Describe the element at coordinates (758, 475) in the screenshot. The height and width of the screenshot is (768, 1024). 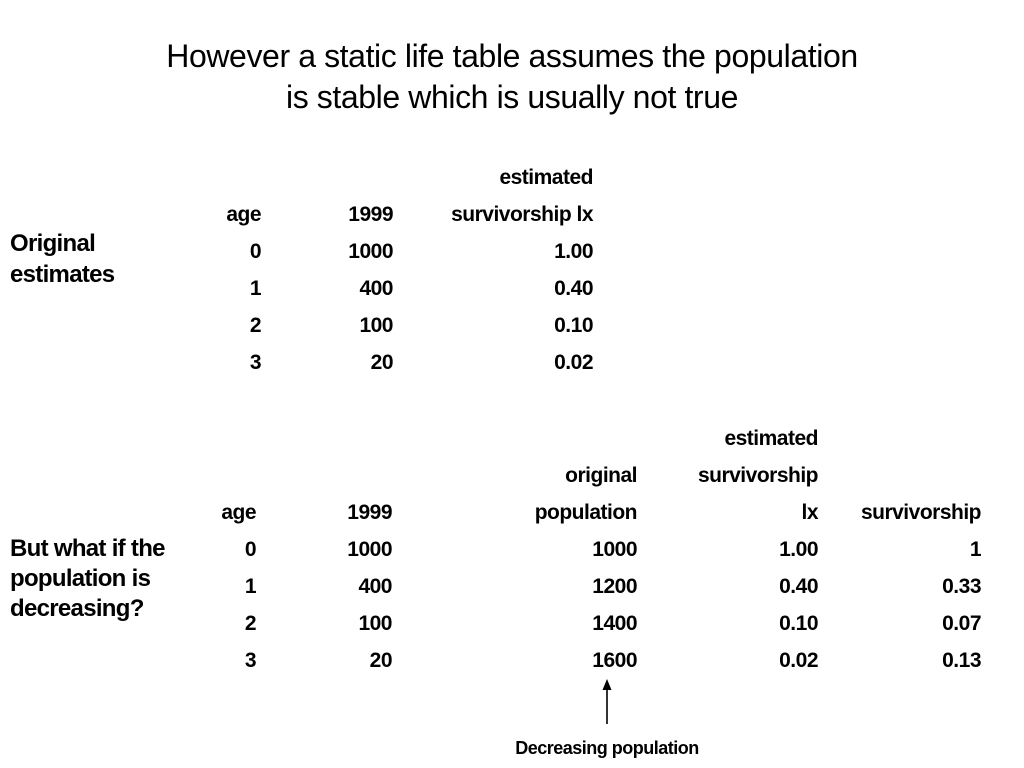
I see `t2-preheader-survivorship: survivorship` at that location.